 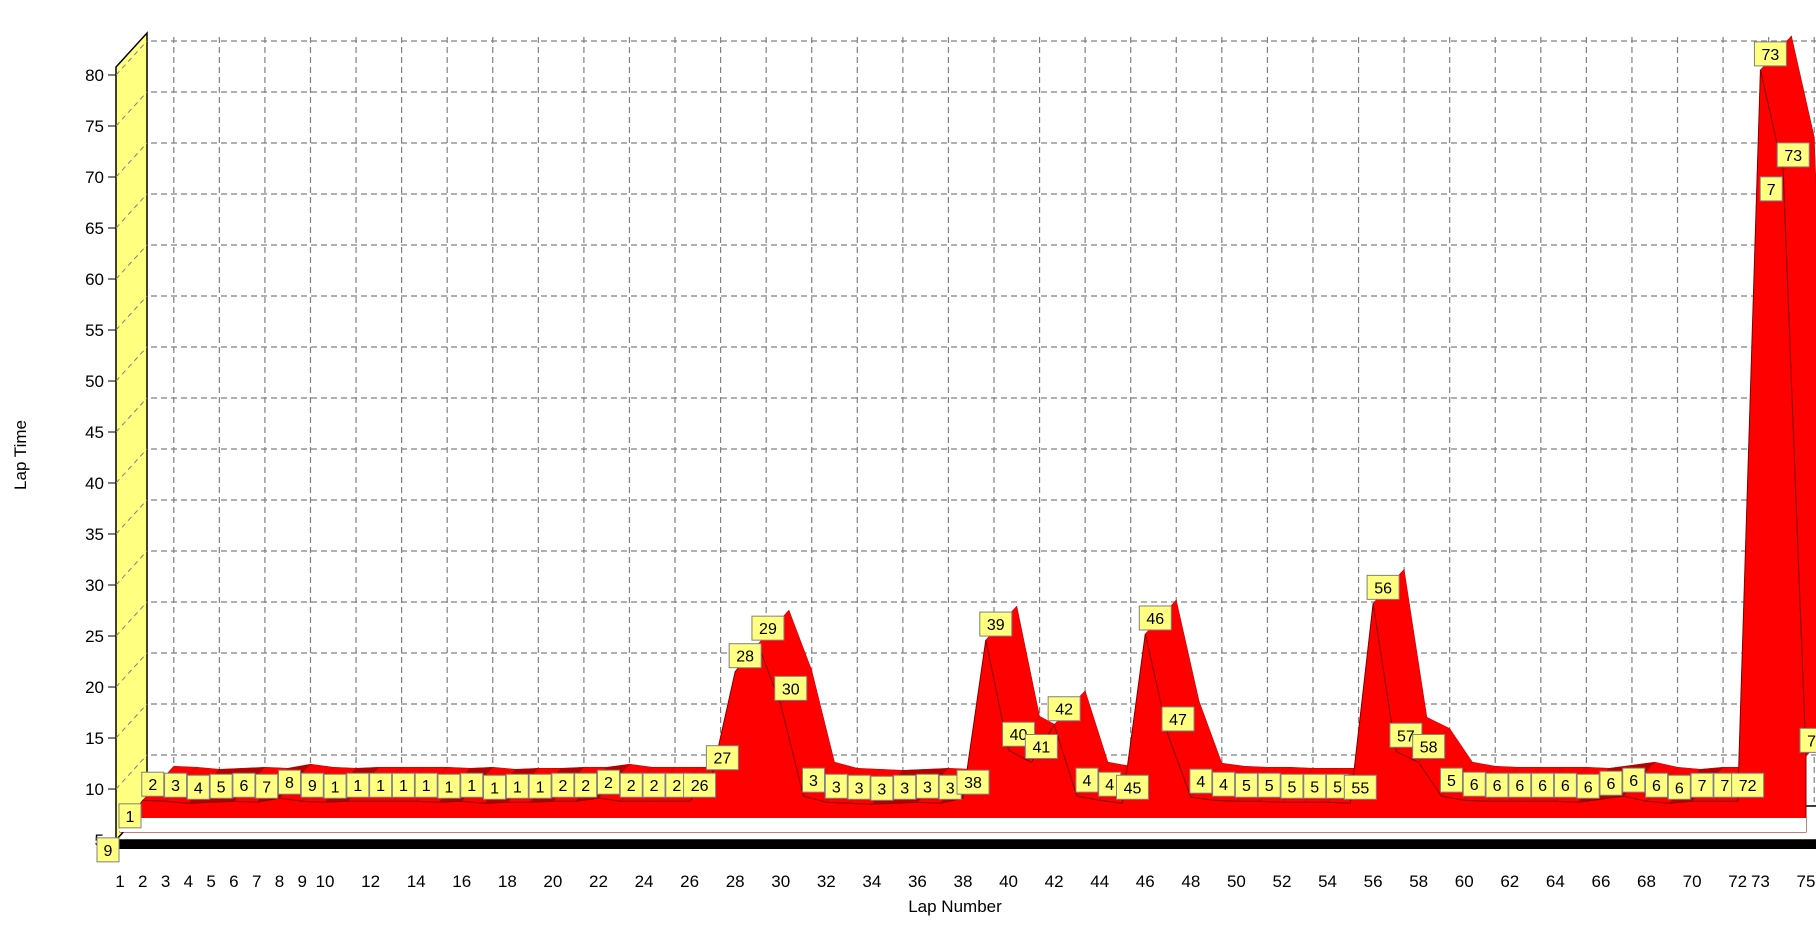 What do you see at coordinates (20, 455) in the screenshot?
I see `y-axis-title: Lap Time` at bounding box center [20, 455].